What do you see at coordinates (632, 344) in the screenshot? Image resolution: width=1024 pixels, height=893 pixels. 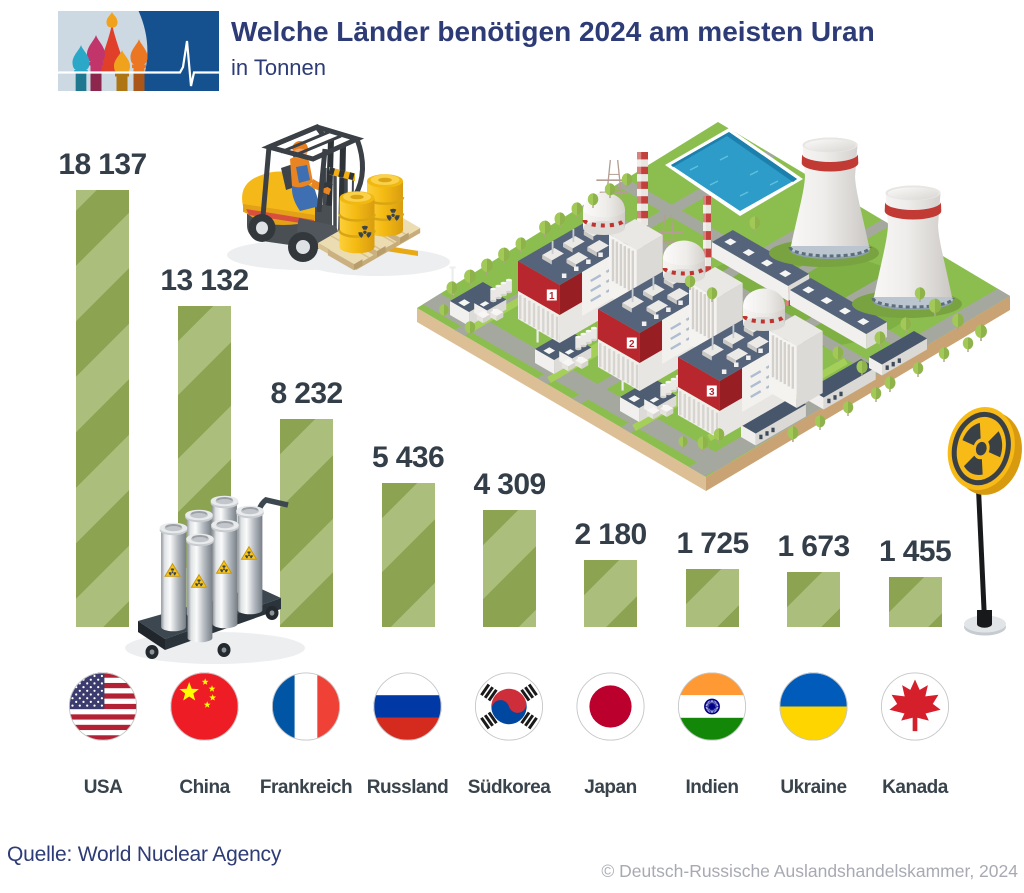 I see `svg-text: 2` at bounding box center [632, 344].